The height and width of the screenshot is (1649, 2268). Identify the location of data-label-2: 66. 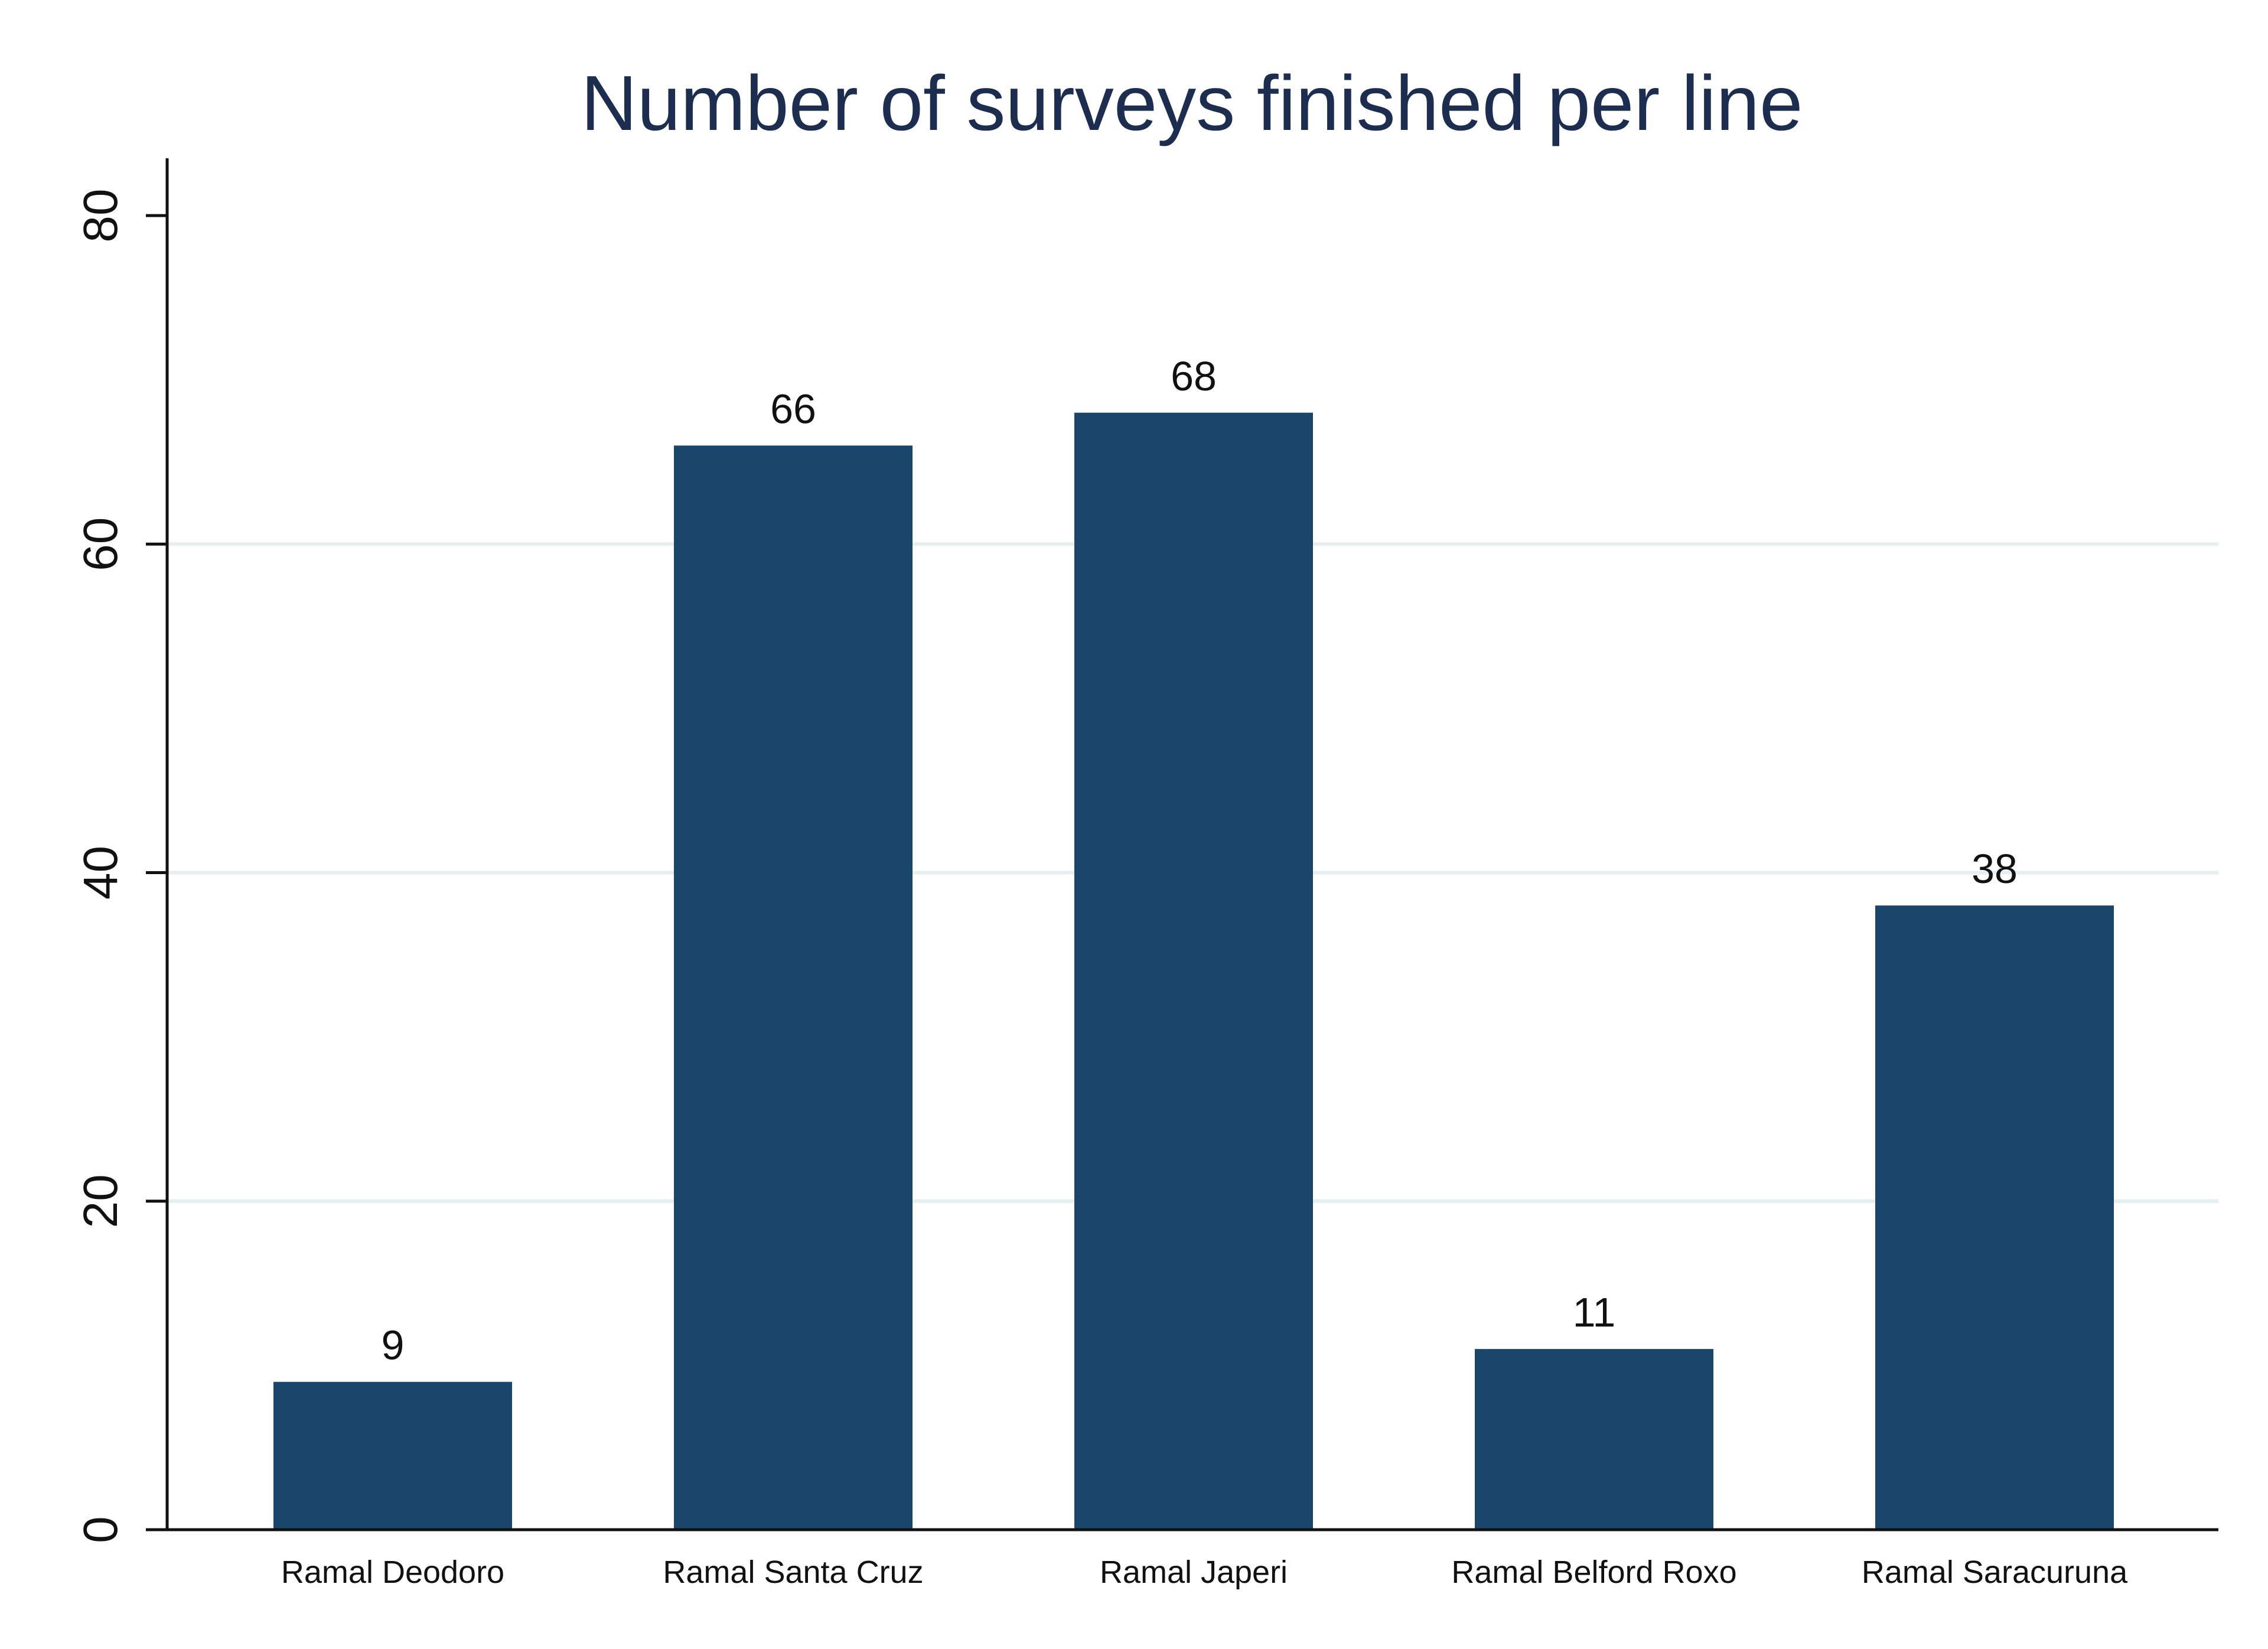
(793, 409).